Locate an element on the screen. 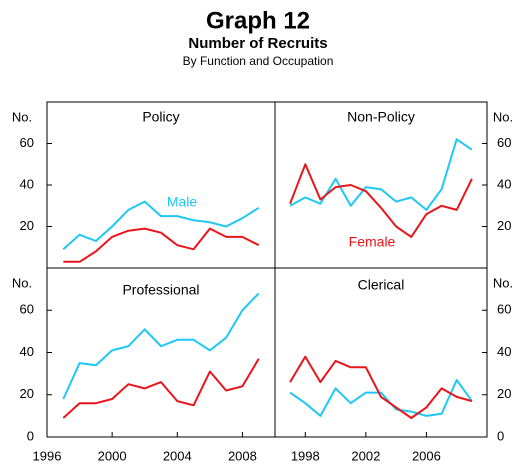  series-label: Male is located at coordinates (182, 202).